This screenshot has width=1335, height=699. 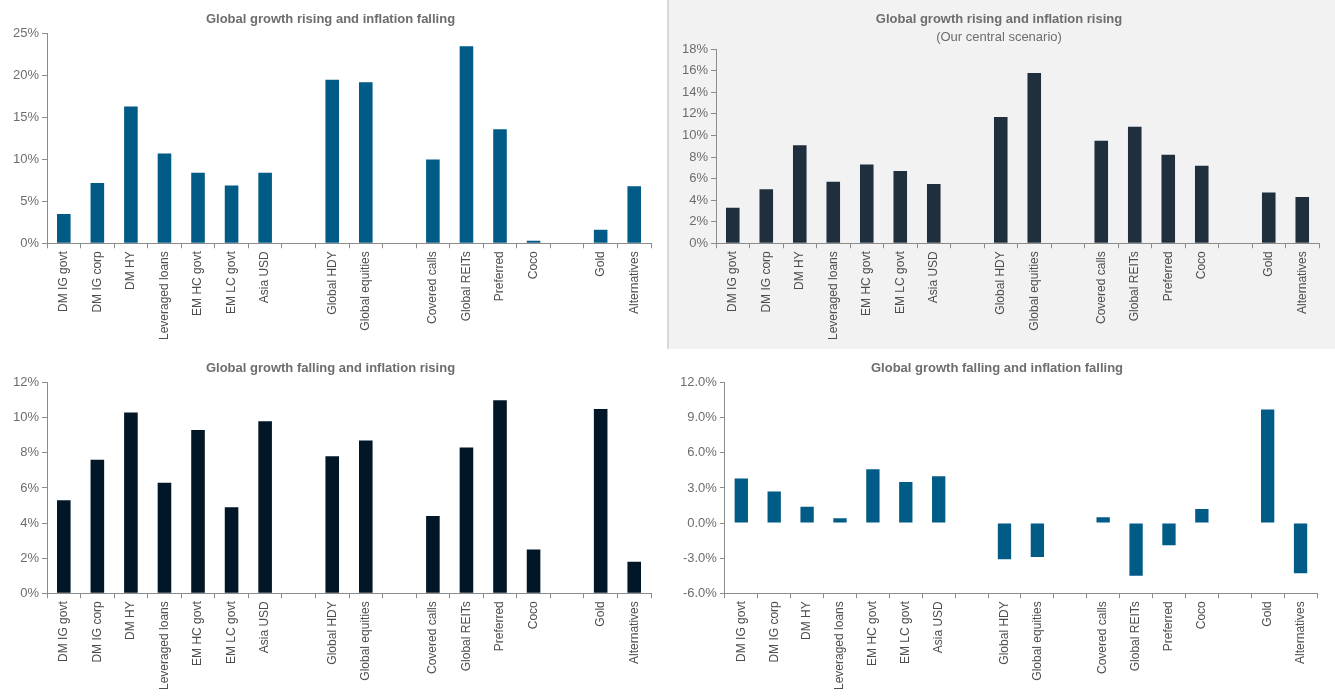 I want to click on chart-title: Global growth falling and inflation rising, so click(x=330, y=368).